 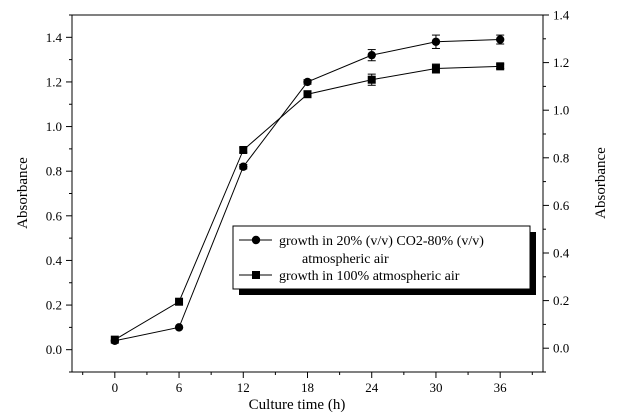 What do you see at coordinates (435, 387) in the screenshot?
I see `x-tick-label: 30` at bounding box center [435, 387].